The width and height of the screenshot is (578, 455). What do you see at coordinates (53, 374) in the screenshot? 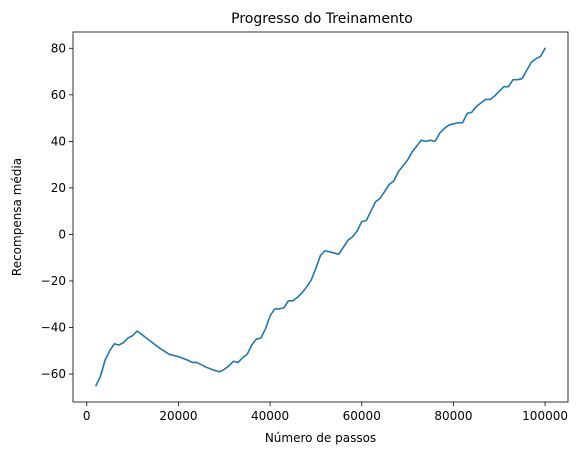
I see `y-tick-label: −60` at bounding box center [53, 374].